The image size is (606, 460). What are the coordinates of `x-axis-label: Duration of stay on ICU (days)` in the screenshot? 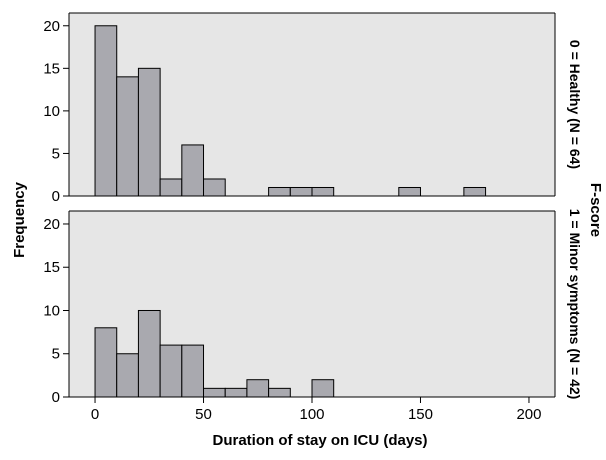 It's located at (319, 440).